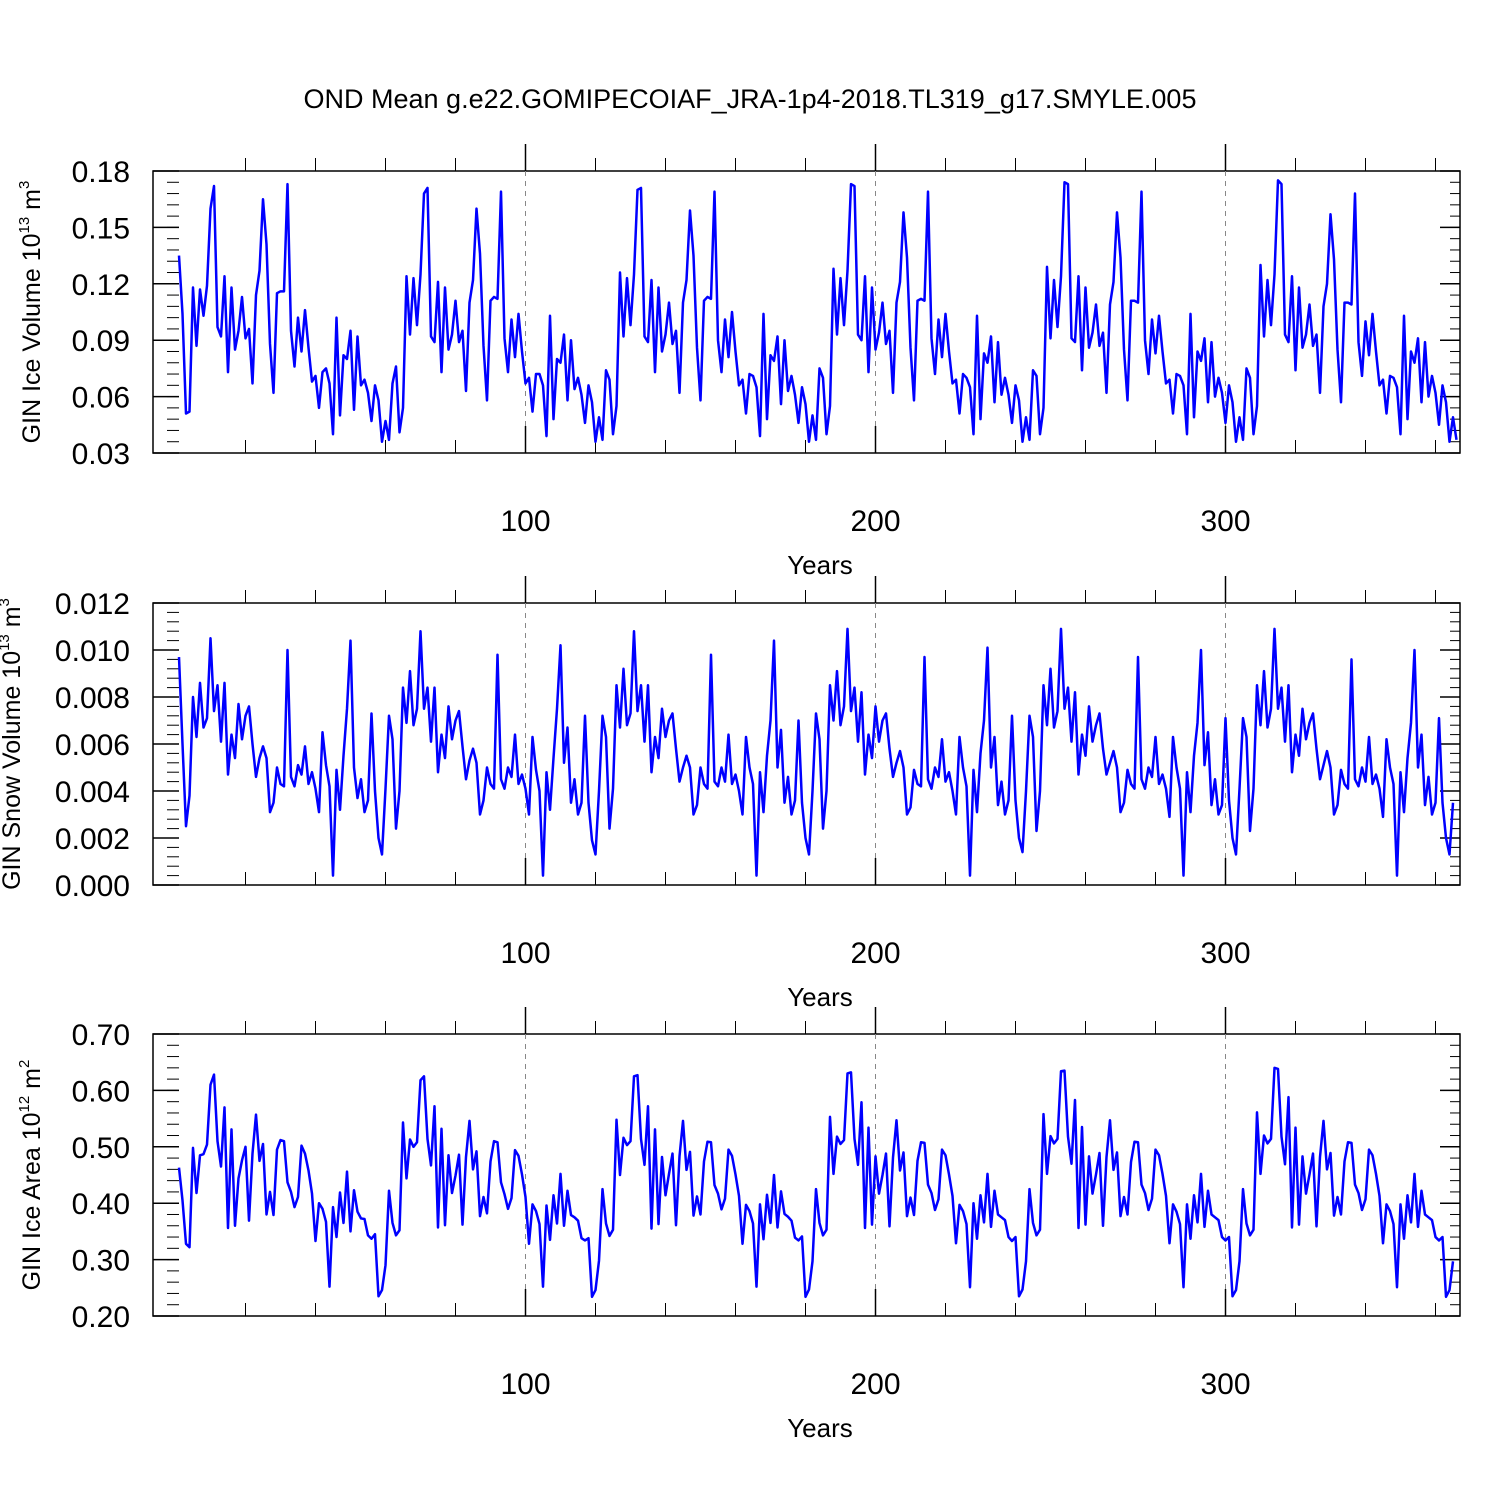  What do you see at coordinates (101, 1261) in the screenshot?
I see `y-tick-label: 0.30` at bounding box center [101, 1261].